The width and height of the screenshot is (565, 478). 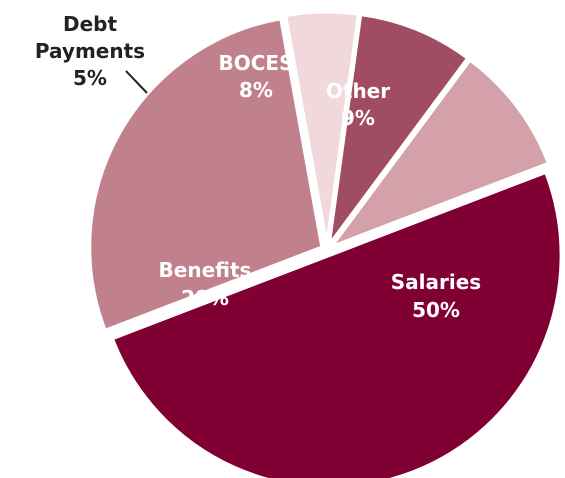 What do you see at coordinates (436, 282) in the screenshot?
I see `salaries-label: Salaries` at bounding box center [436, 282].